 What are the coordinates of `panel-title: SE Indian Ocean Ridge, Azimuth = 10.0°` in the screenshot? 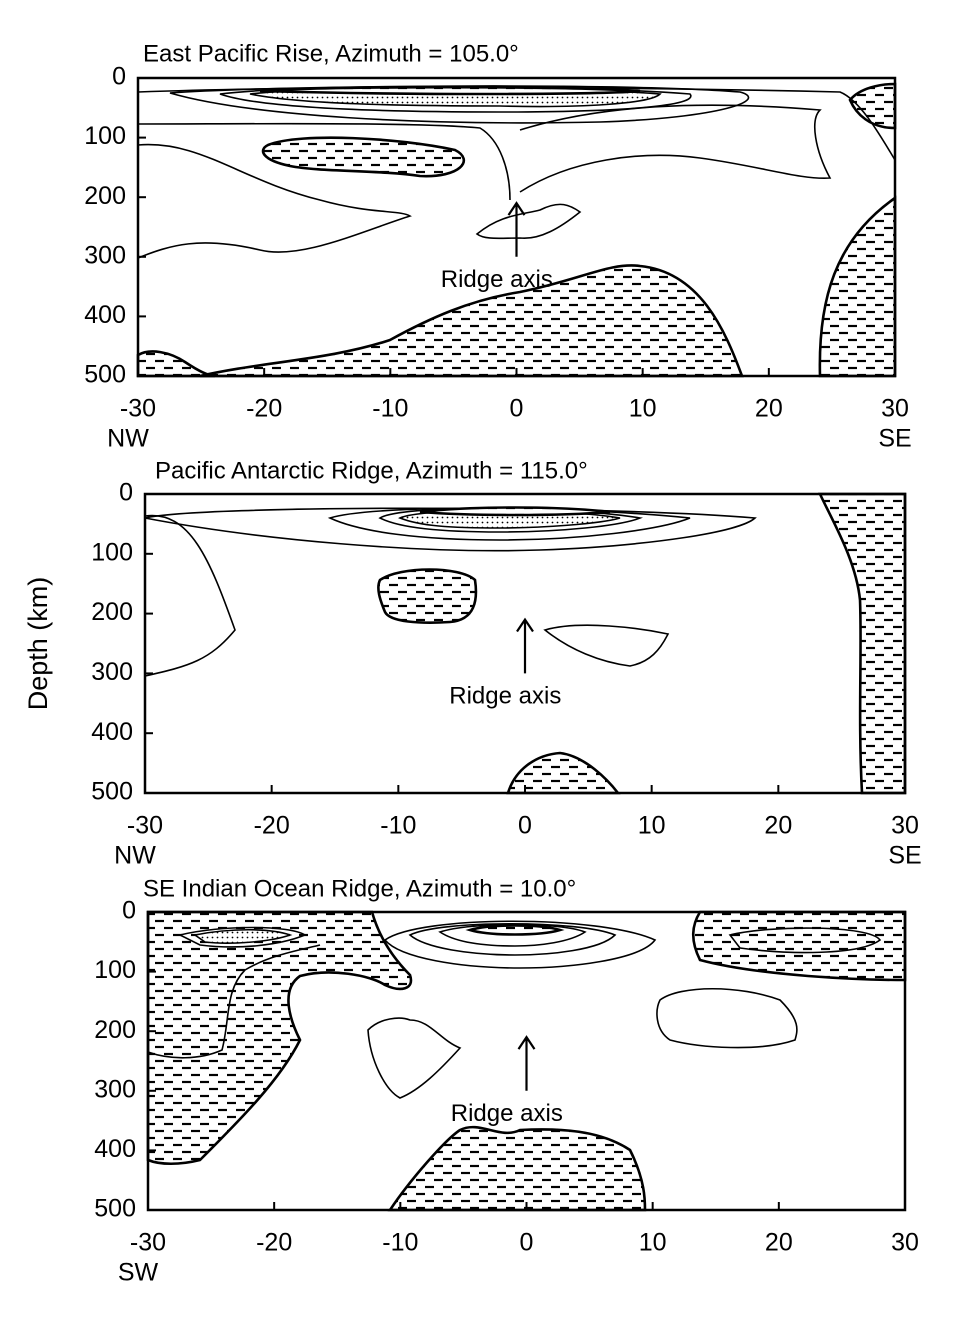 It's located at (359, 888).